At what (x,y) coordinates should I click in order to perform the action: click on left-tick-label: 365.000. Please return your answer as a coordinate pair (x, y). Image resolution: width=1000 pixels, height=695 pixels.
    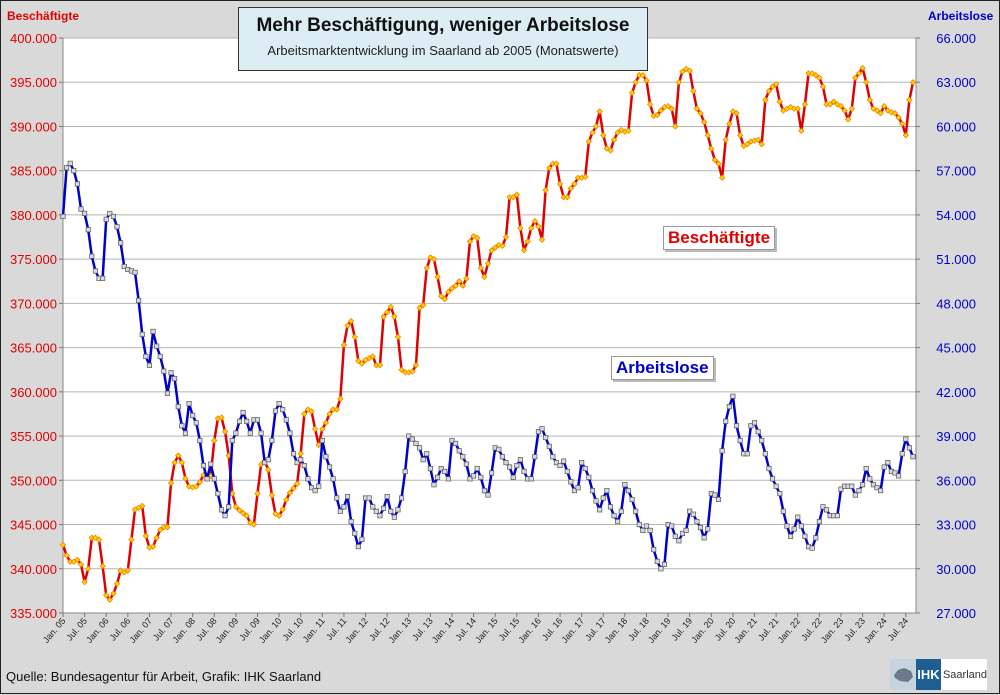
    Looking at the image, I should click on (33, 348).